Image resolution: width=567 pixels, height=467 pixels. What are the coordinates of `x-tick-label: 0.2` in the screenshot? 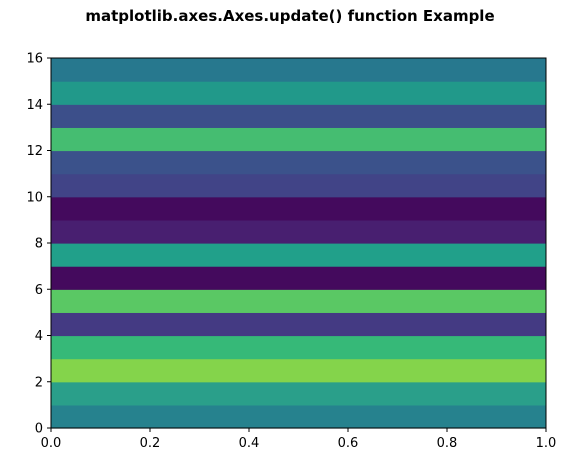 It's located at (150, 443).